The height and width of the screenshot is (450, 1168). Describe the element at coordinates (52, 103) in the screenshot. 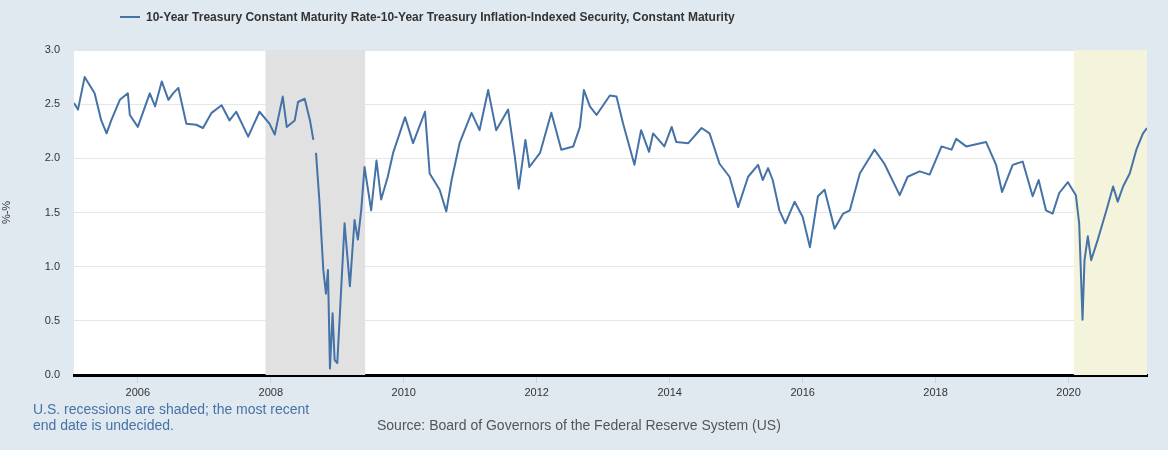

I see `y-tick-label: 2.5` at that location.